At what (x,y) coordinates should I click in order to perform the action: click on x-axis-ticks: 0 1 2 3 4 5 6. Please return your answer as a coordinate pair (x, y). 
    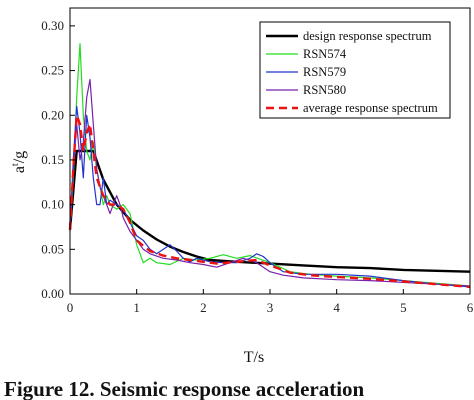
    Looking at the image, I should click on (270, 302).